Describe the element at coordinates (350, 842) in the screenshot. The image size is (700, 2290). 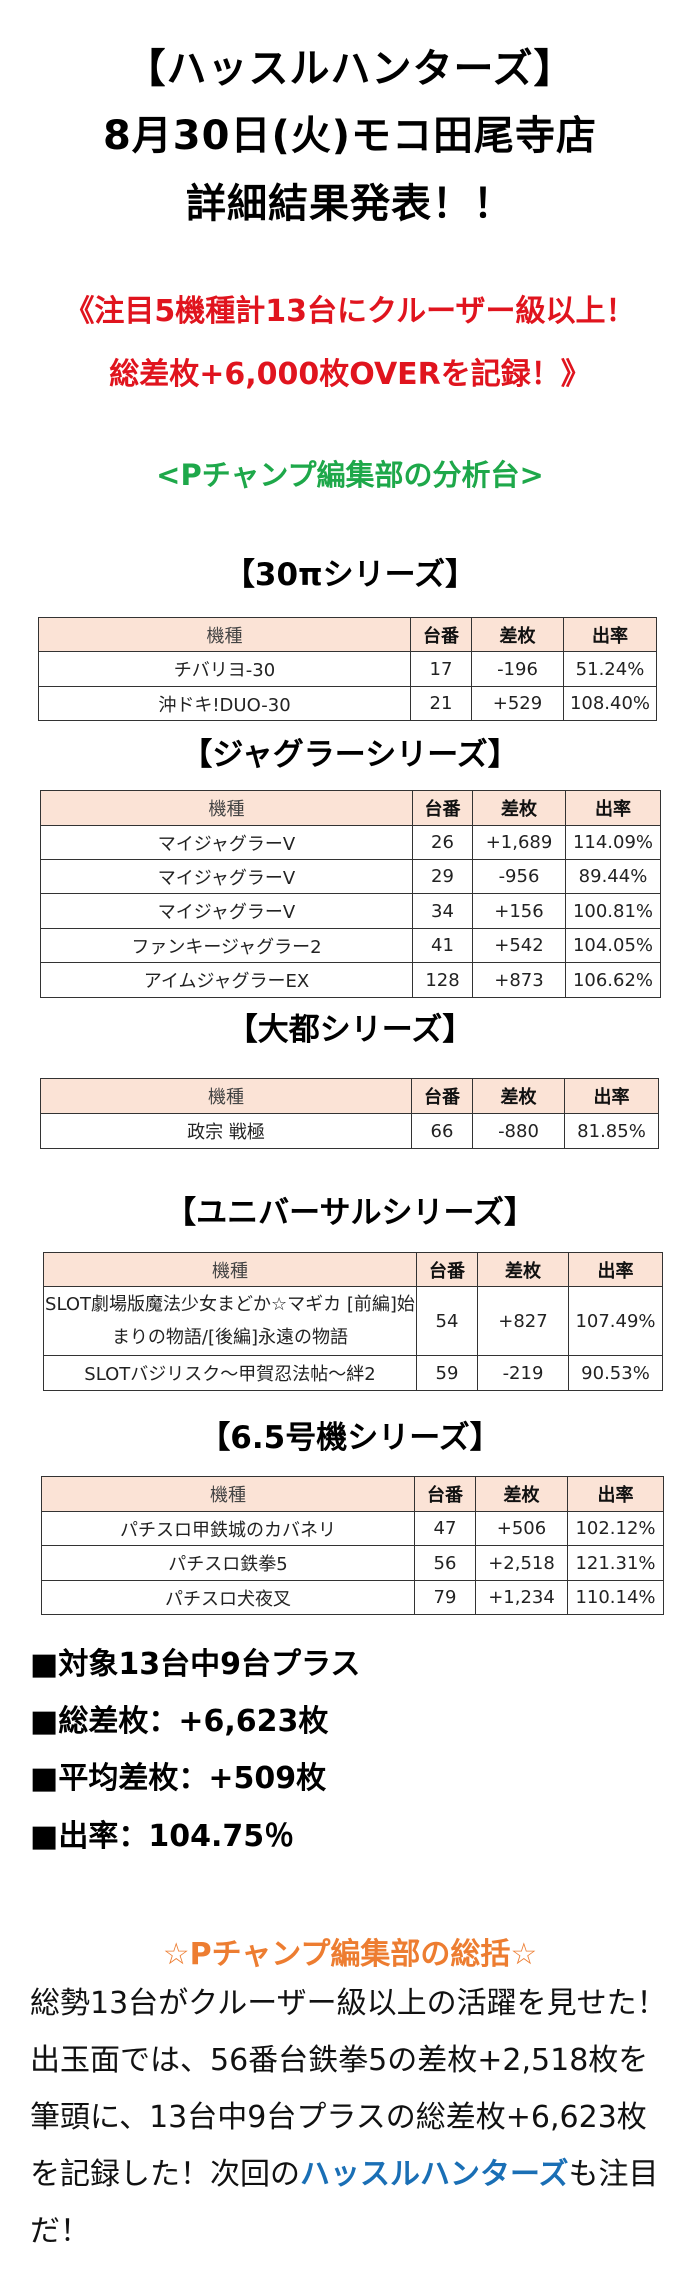
I see `table-row: マイジャグラーV 26 +1,689 114.09%` at that location.